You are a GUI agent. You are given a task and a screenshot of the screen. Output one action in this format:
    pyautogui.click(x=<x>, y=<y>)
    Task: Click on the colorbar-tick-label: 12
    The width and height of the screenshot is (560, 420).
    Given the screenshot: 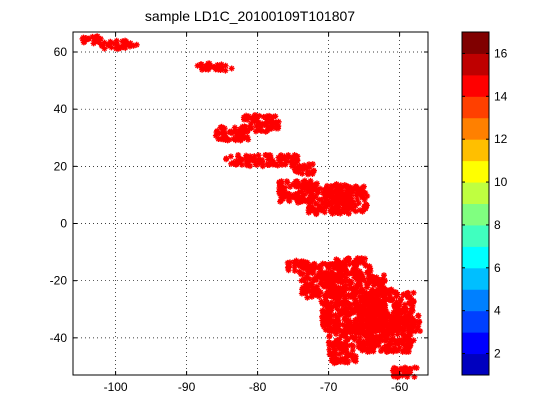 What is the action you would take?
    pyautogui.click(x=501, y=139)
    